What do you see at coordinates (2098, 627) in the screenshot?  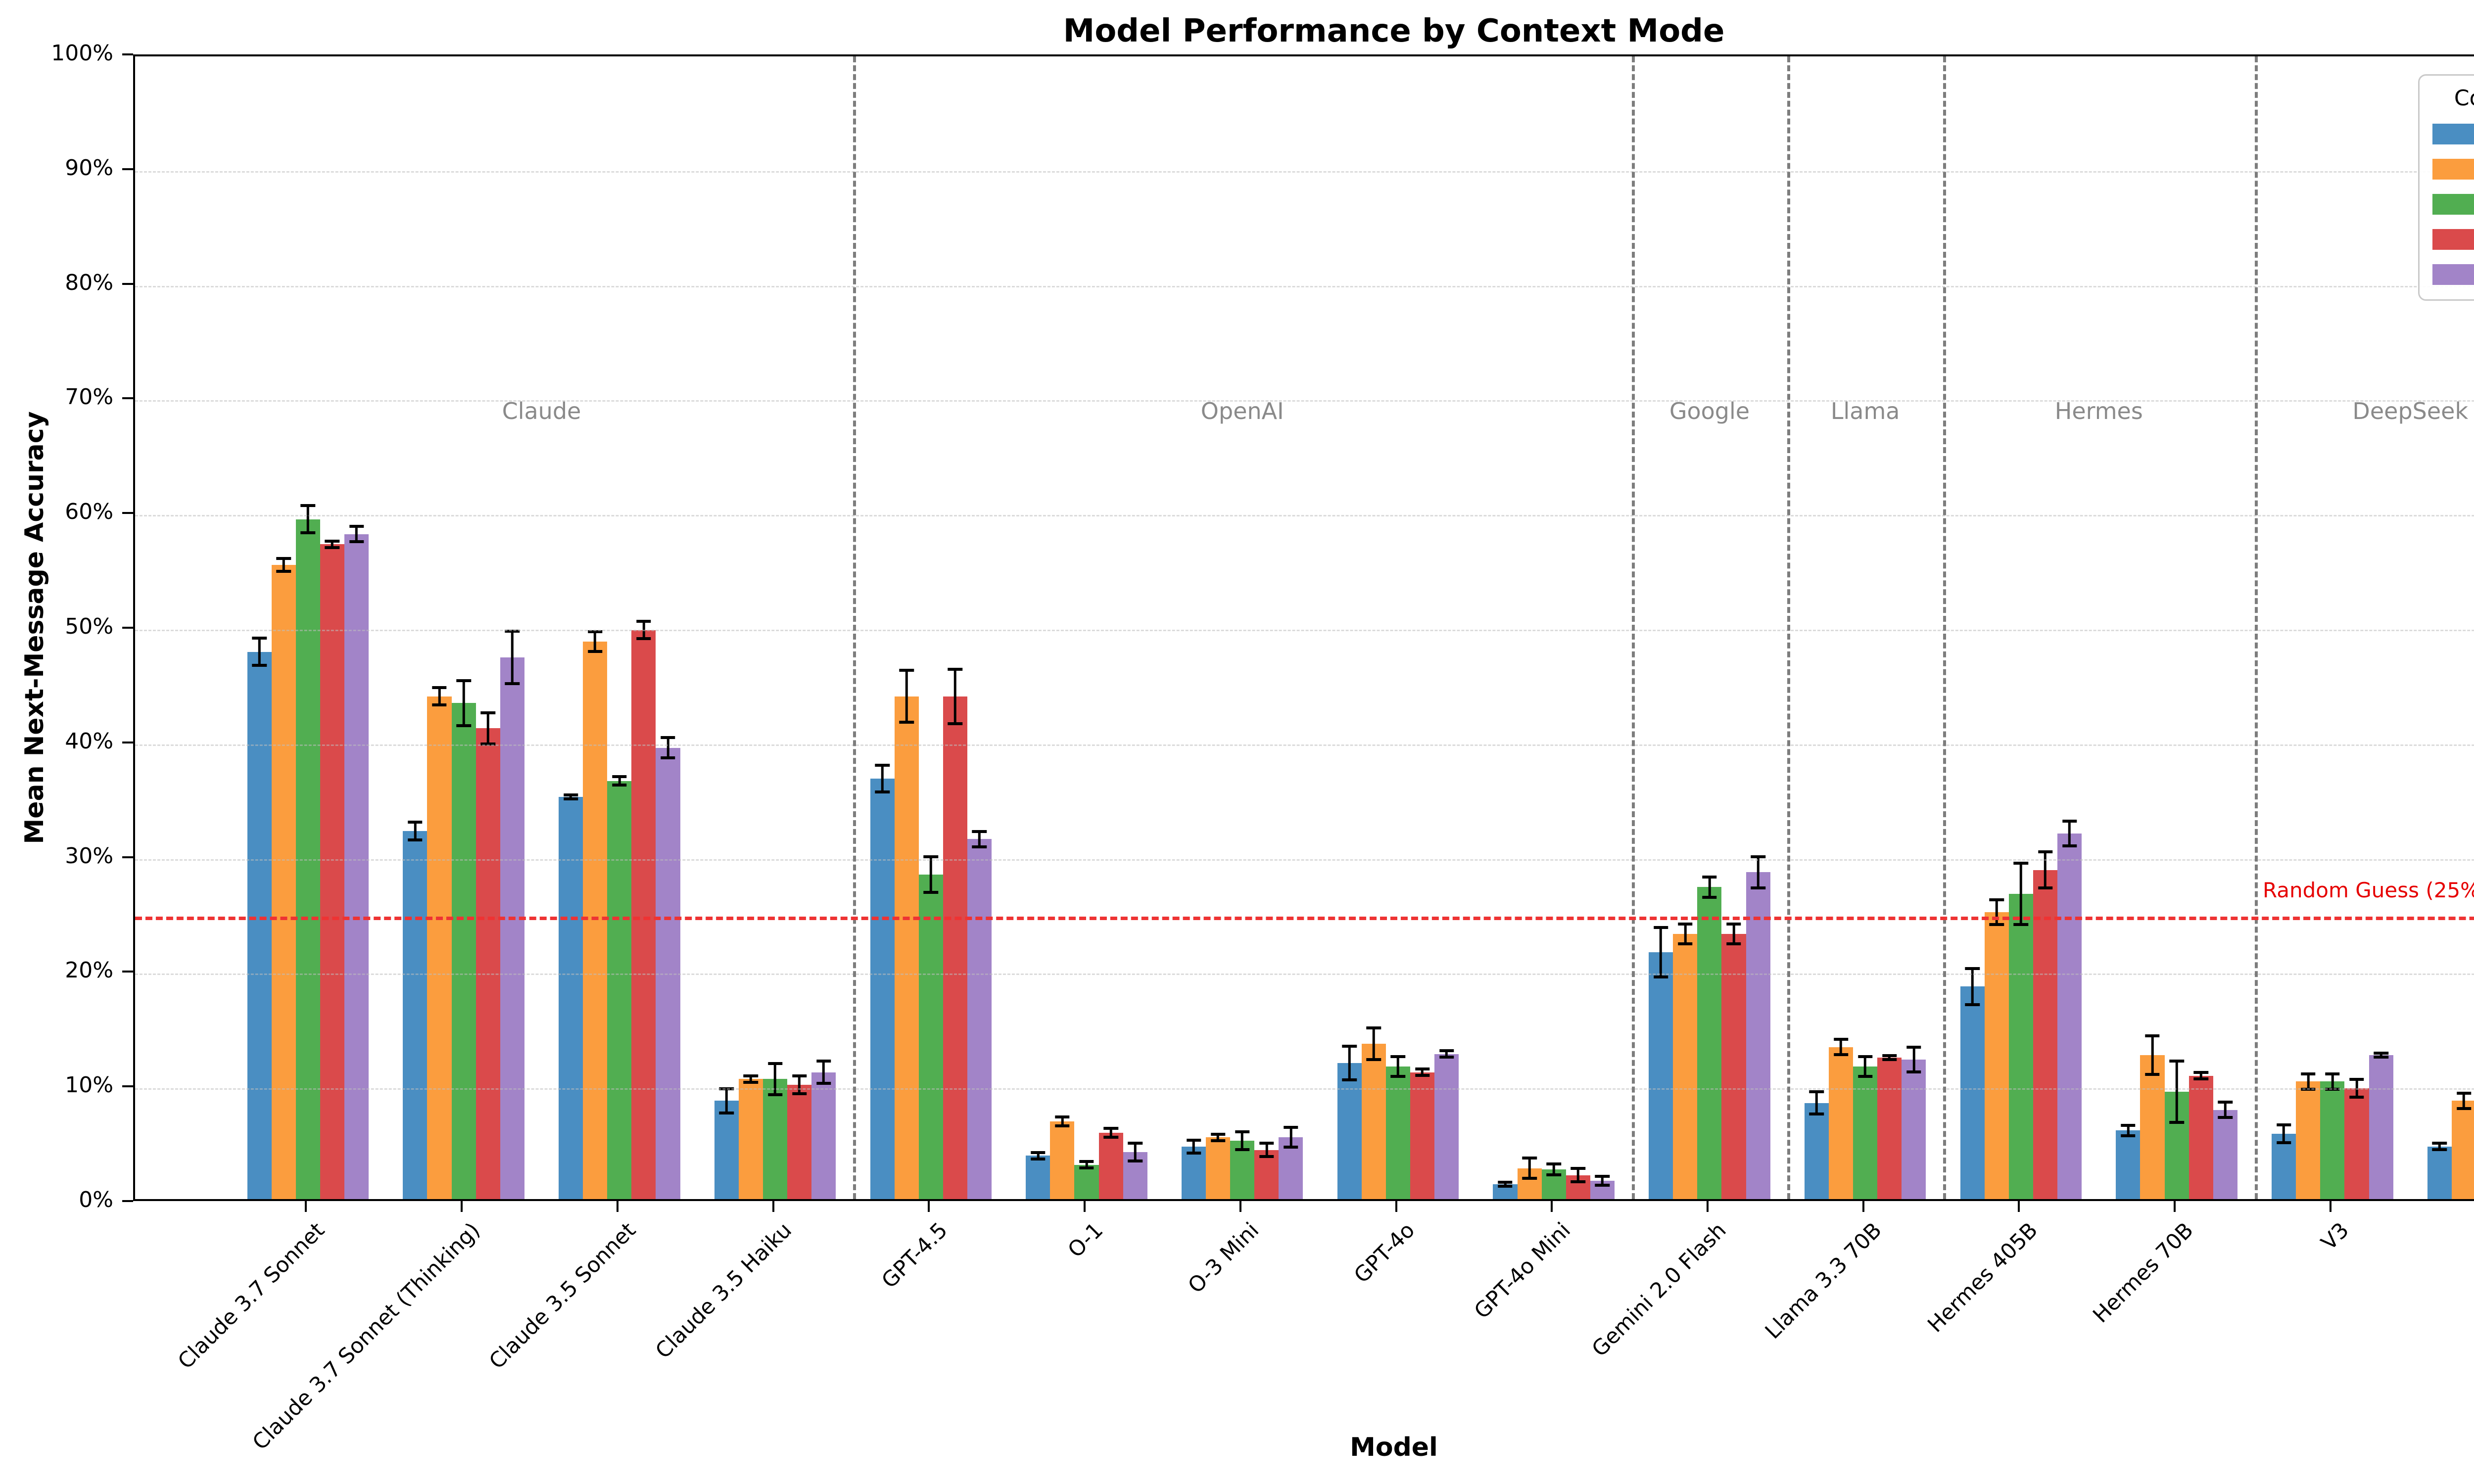 I see `provider-section-hermes: Hermes` at bounding box center [2098, 627].